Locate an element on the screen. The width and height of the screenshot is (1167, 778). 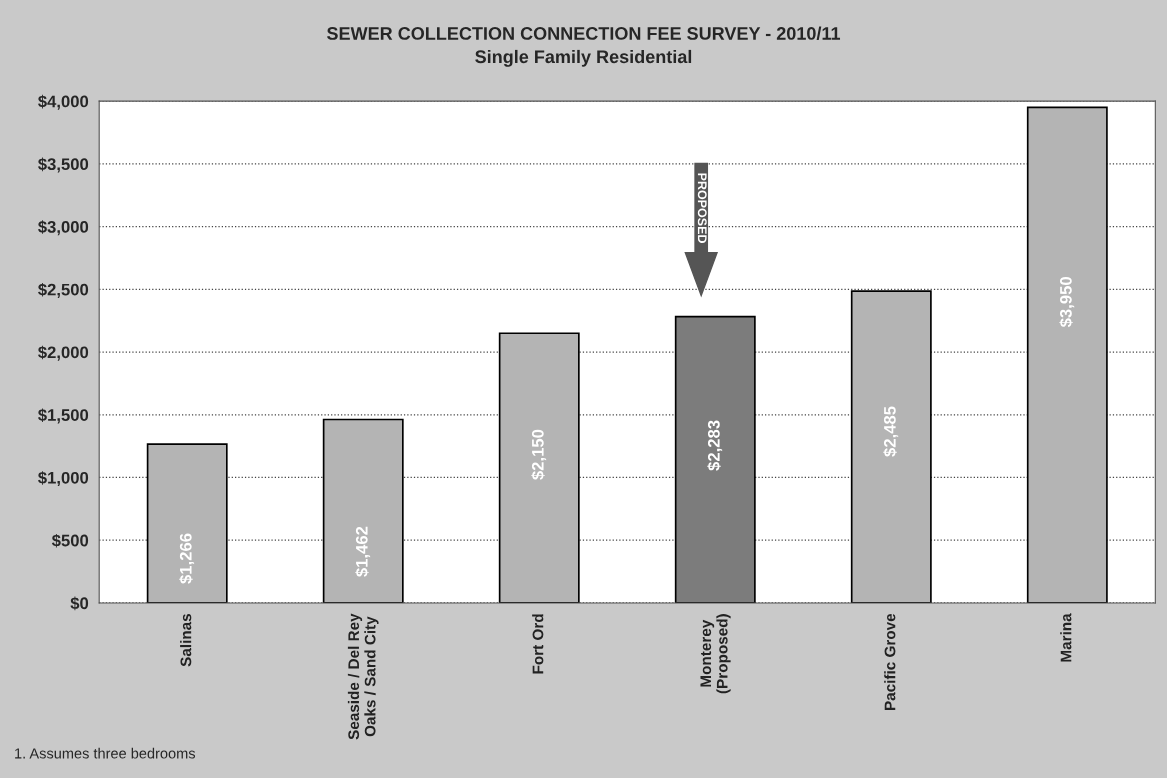
annotation: PROPOSED is located at coordinates (702, 208).